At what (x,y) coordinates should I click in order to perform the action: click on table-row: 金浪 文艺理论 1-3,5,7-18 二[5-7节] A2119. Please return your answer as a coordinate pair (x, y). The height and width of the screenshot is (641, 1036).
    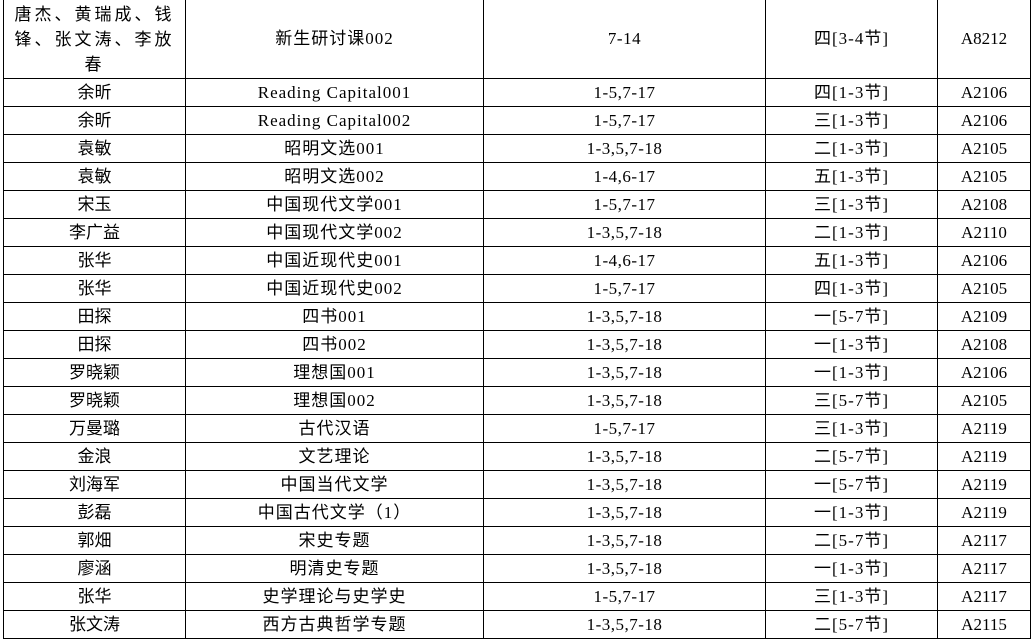
    Looking at the image, I should click on (517, 456).